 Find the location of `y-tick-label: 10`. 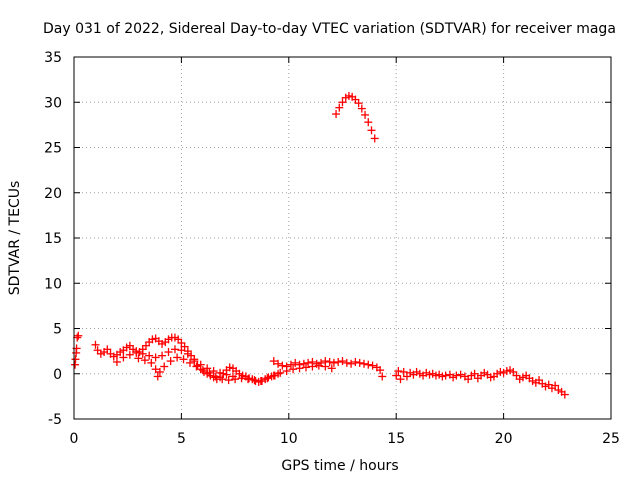

y-tick-label: 10 is located at coordinates (53, 284).